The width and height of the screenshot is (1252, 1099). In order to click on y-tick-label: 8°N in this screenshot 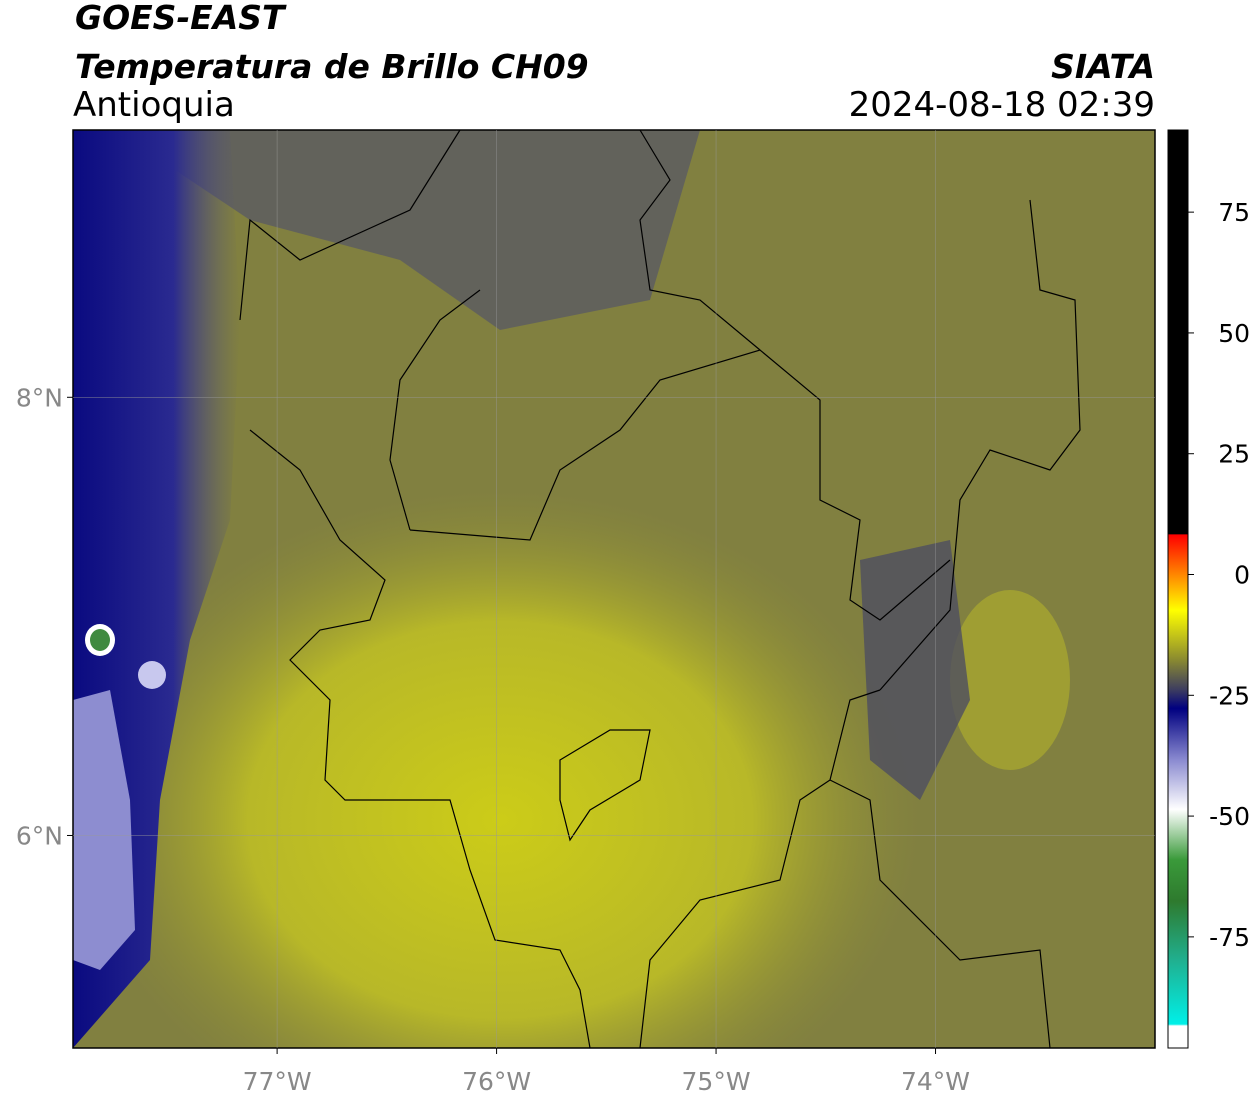, I will do `click(39, 397)`.